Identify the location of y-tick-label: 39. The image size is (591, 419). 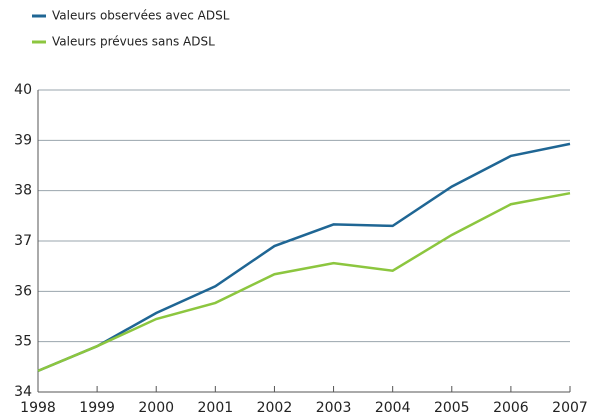
(23, 140).